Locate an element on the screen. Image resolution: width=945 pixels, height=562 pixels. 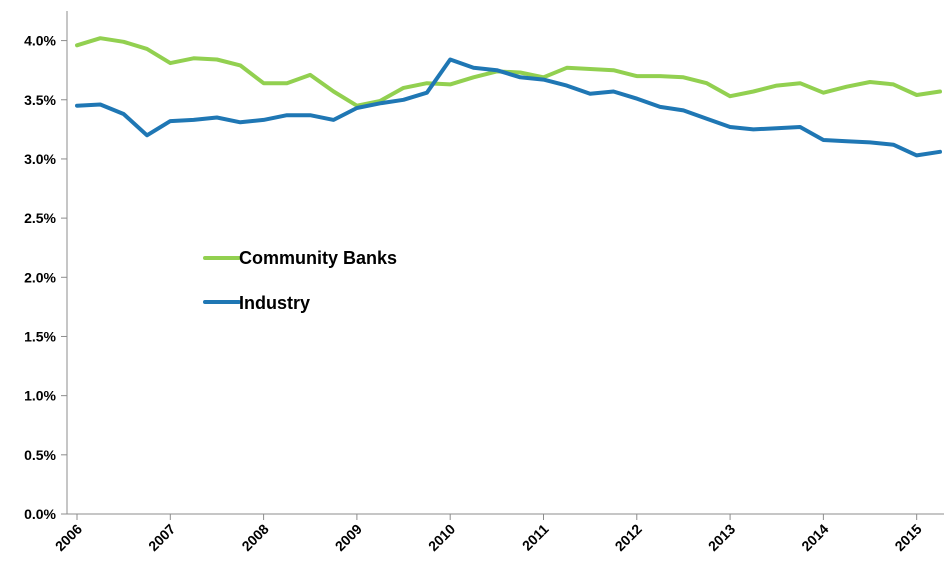
y-axis-ticks: 0.0% 0.5% 1.0% 1.5% 2.0% 2.5% 3.0% 3.5% 4.0% is located at coordinates (45, 277).